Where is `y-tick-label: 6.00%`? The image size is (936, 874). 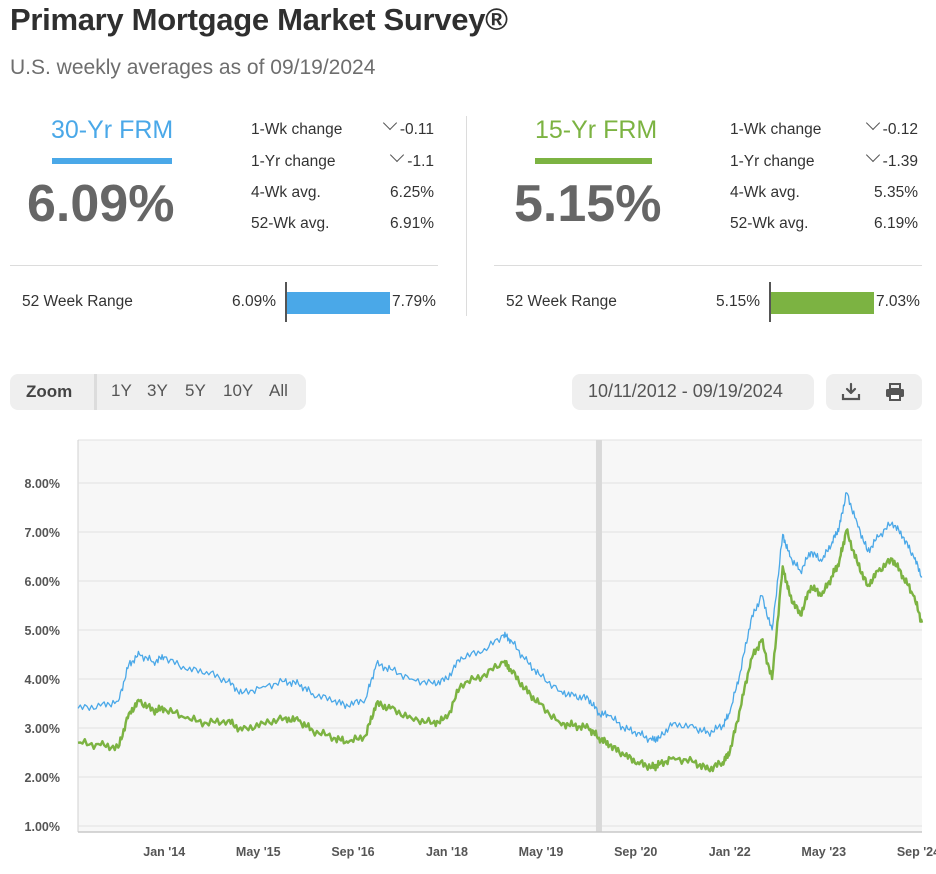 y-tick-label: 6.00% is located at coordinates (42, 582).